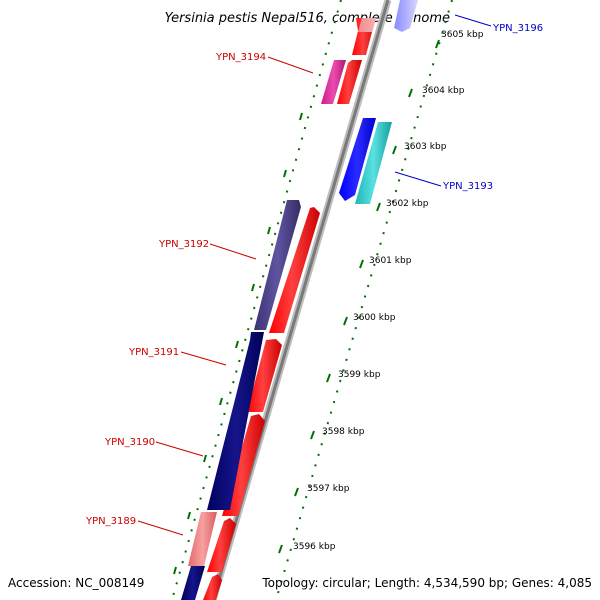 Image resolution: width=600 pixels, height=600 pixels. Describe the element at coordinates (343, 432) in the screenshot. I see `scale-label: 3598 kbp` at that location.